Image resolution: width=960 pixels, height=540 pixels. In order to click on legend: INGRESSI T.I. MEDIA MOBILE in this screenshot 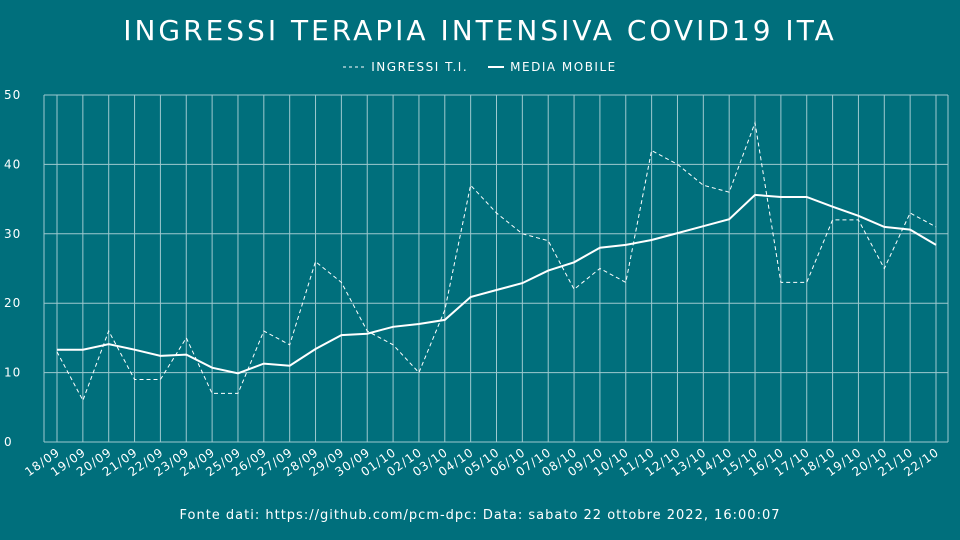, I will do `click(480, 67)`.